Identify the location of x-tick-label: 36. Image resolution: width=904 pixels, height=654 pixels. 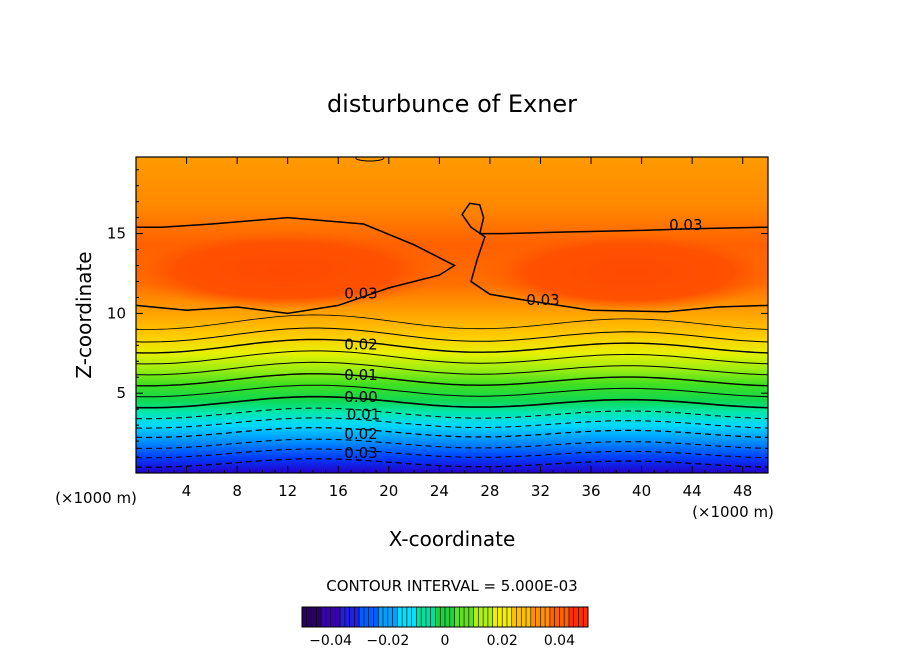
(590, 491).